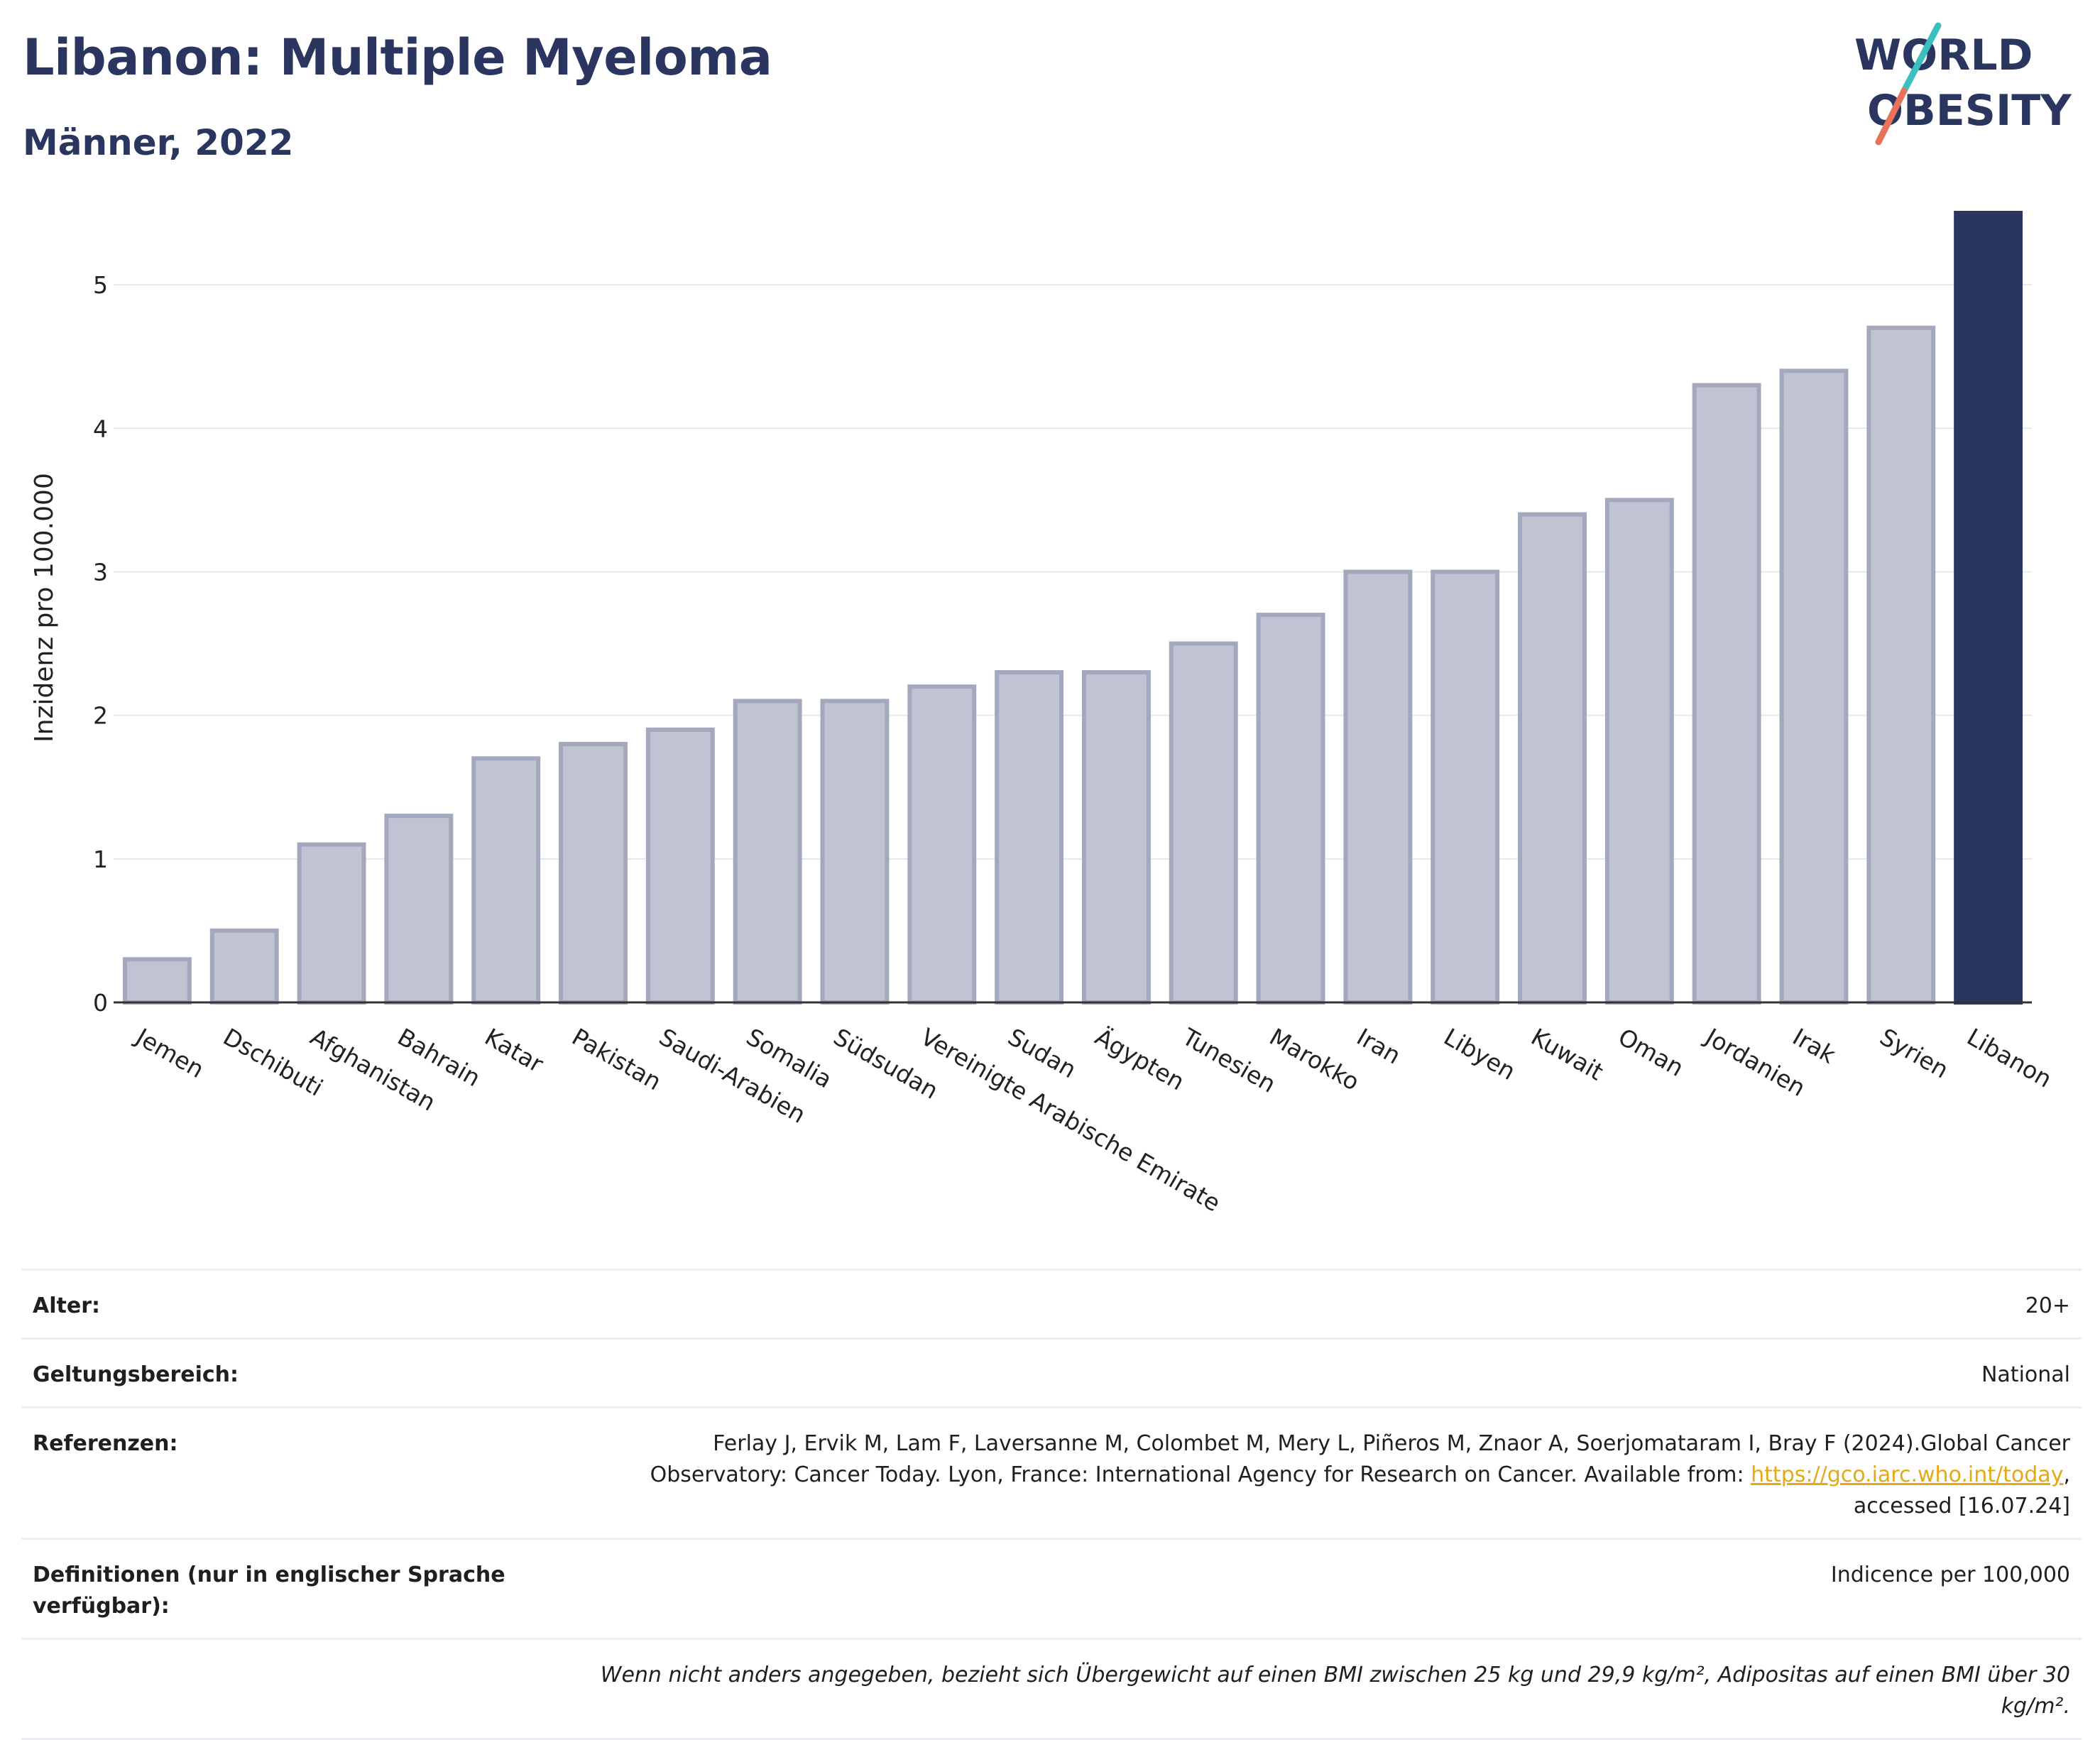 The height and width of the screenshot is (1740, 2100). Describe the element at coordinates (66, 1305) in the screenshot. I see `age-label: Alter:` at that location.